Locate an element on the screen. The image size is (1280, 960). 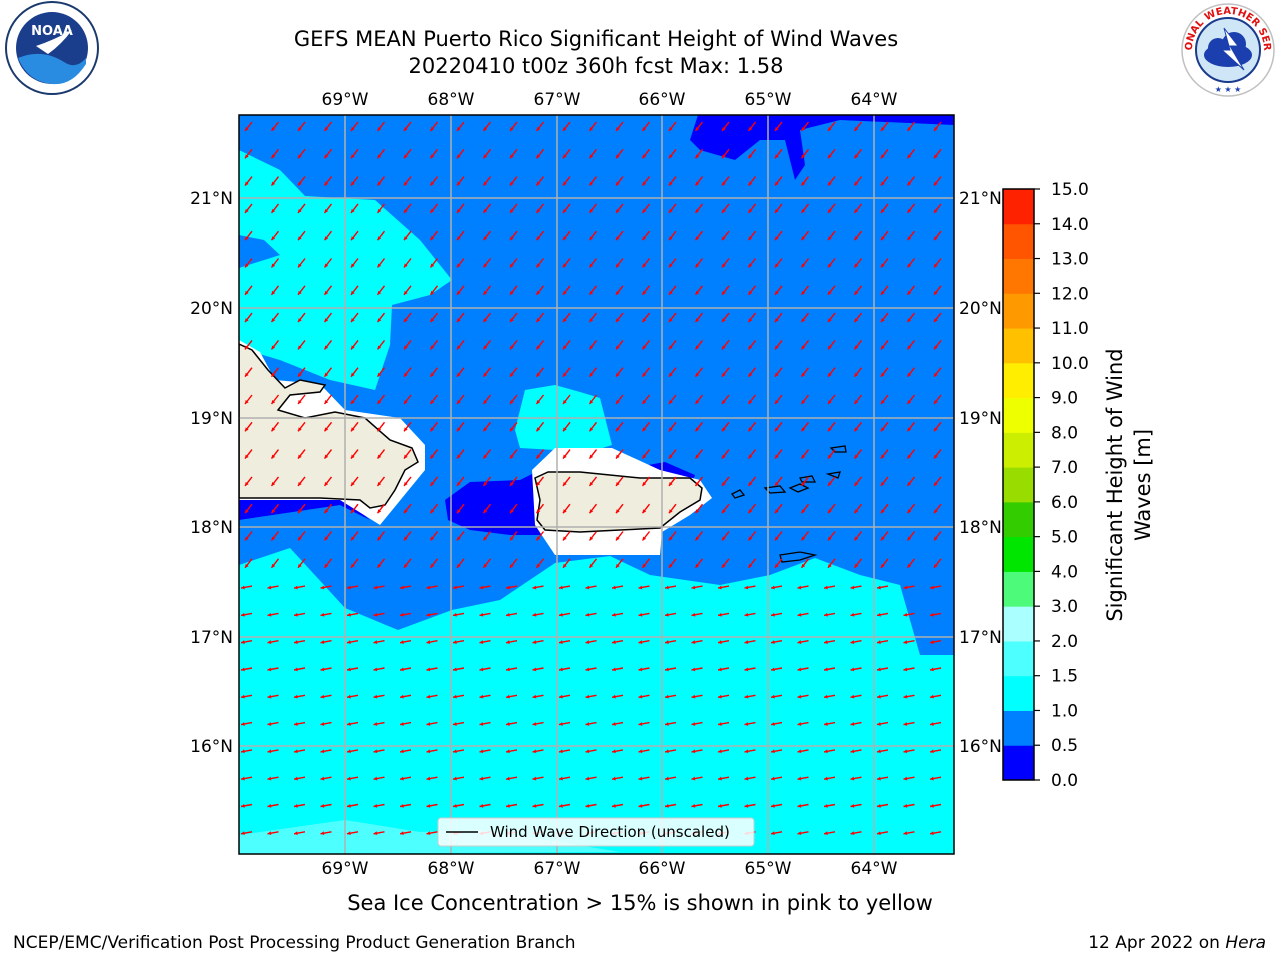
lon-label-top: 67°W is located at coordinates (557, 100).